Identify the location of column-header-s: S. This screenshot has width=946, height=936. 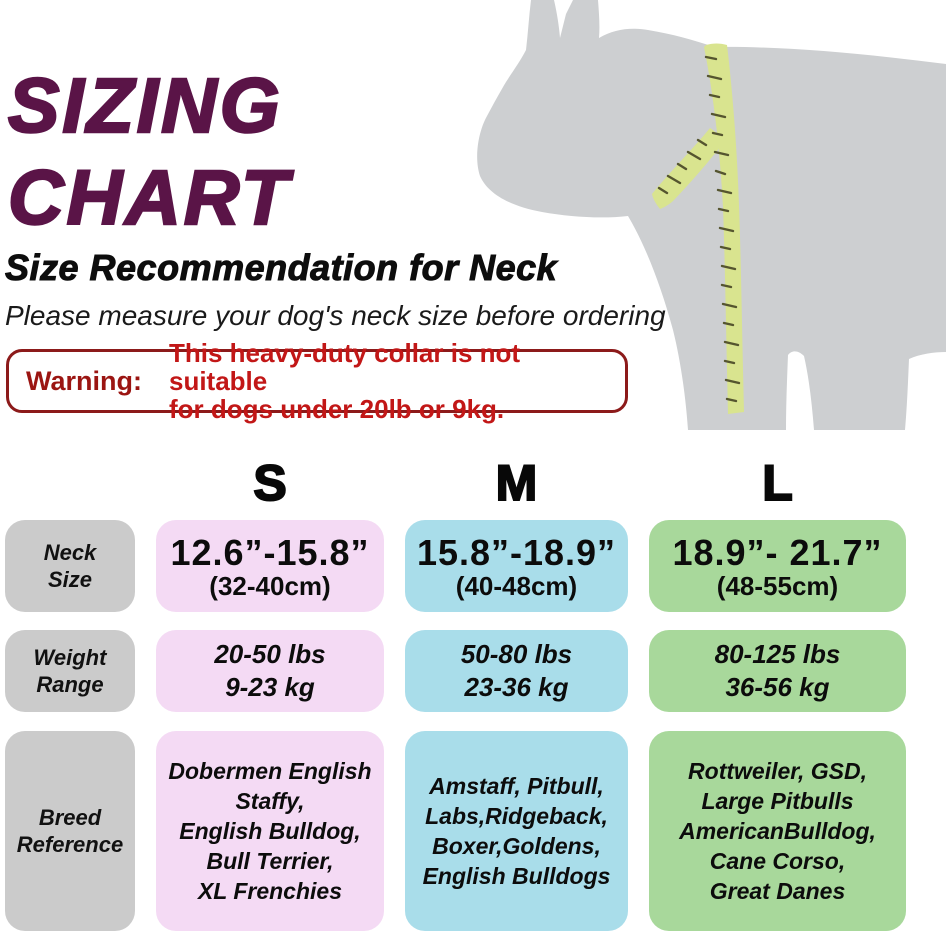
(269, 483).